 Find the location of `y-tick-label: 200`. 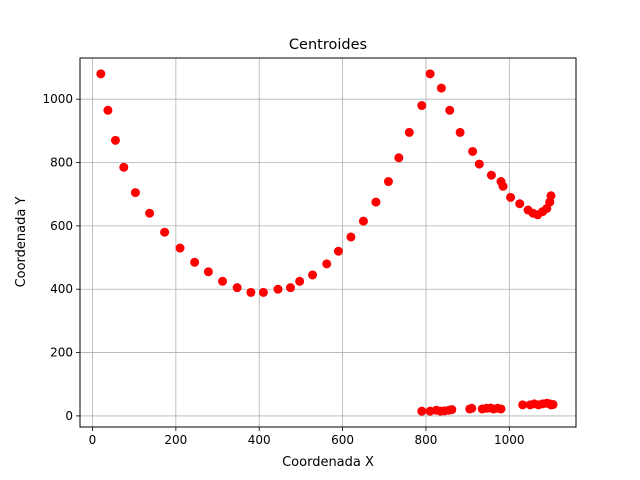

y-tick-label: 200 is located at coordinates (61, 353).